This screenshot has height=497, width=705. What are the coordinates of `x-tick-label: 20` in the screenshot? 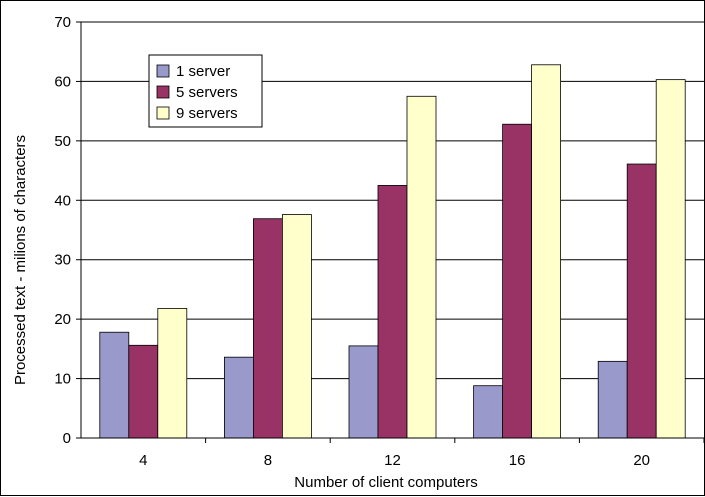 It's located at (641, 460).